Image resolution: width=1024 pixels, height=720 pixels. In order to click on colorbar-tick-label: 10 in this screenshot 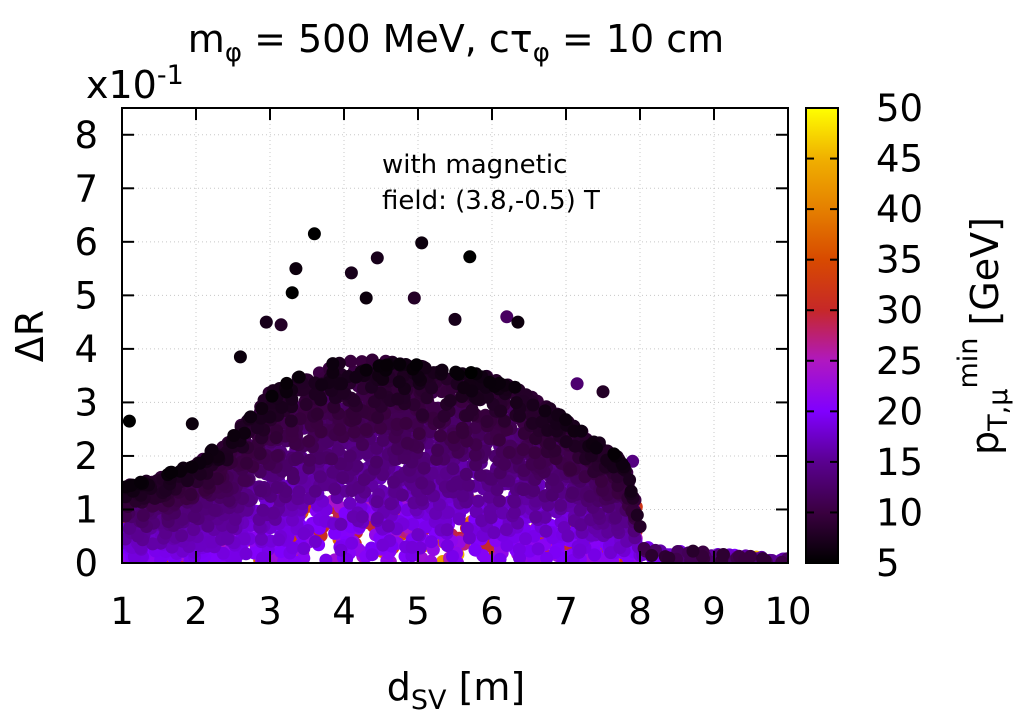, I will do `click(899, 512)`.